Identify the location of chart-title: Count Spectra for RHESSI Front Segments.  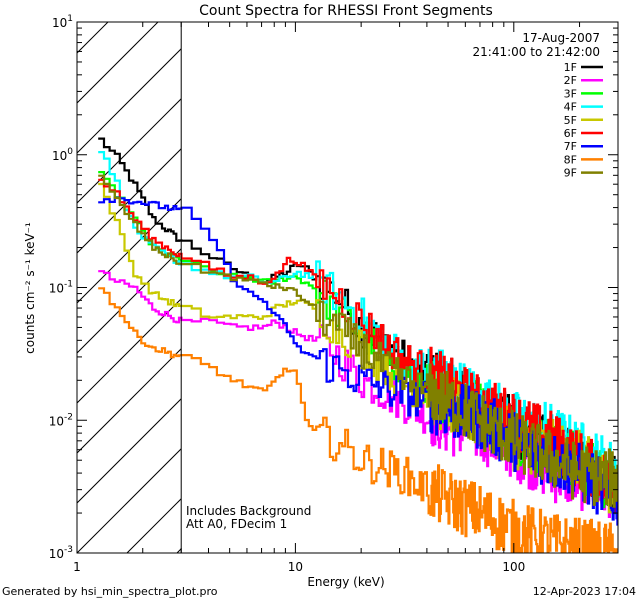
(346, 11).